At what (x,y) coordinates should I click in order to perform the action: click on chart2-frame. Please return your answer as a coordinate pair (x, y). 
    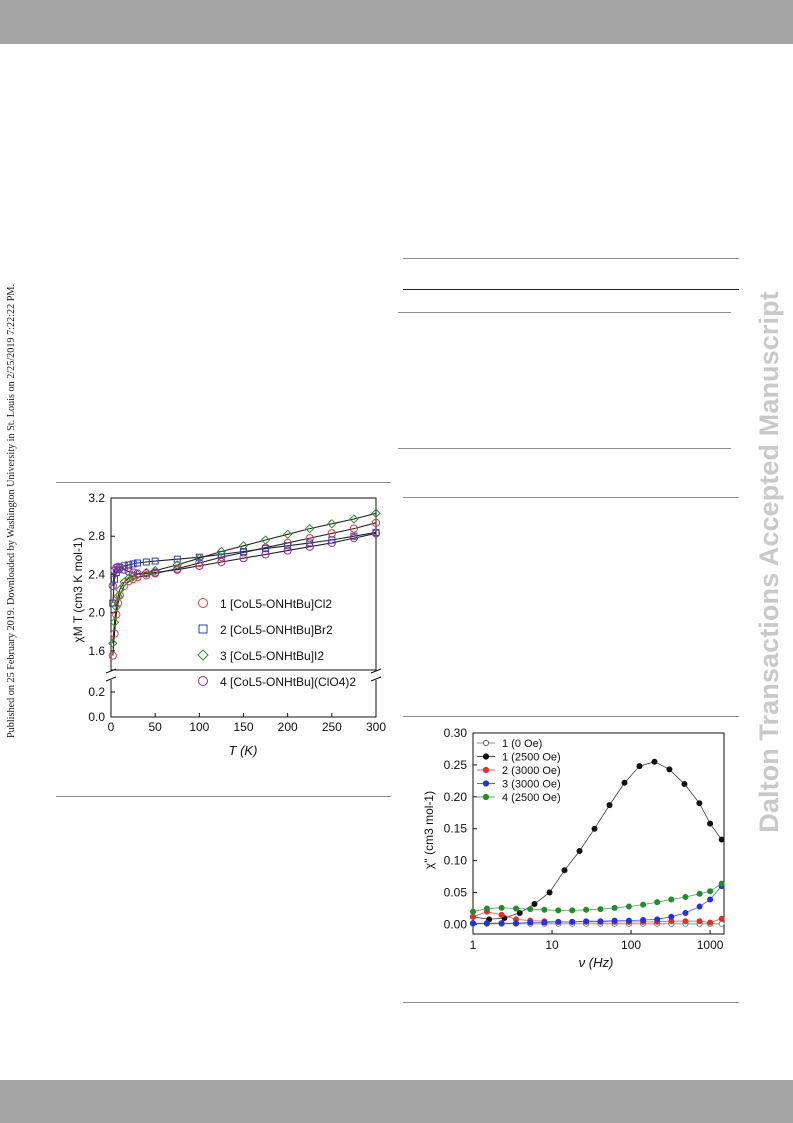
    Looking at the image, I should click on (598, 833).